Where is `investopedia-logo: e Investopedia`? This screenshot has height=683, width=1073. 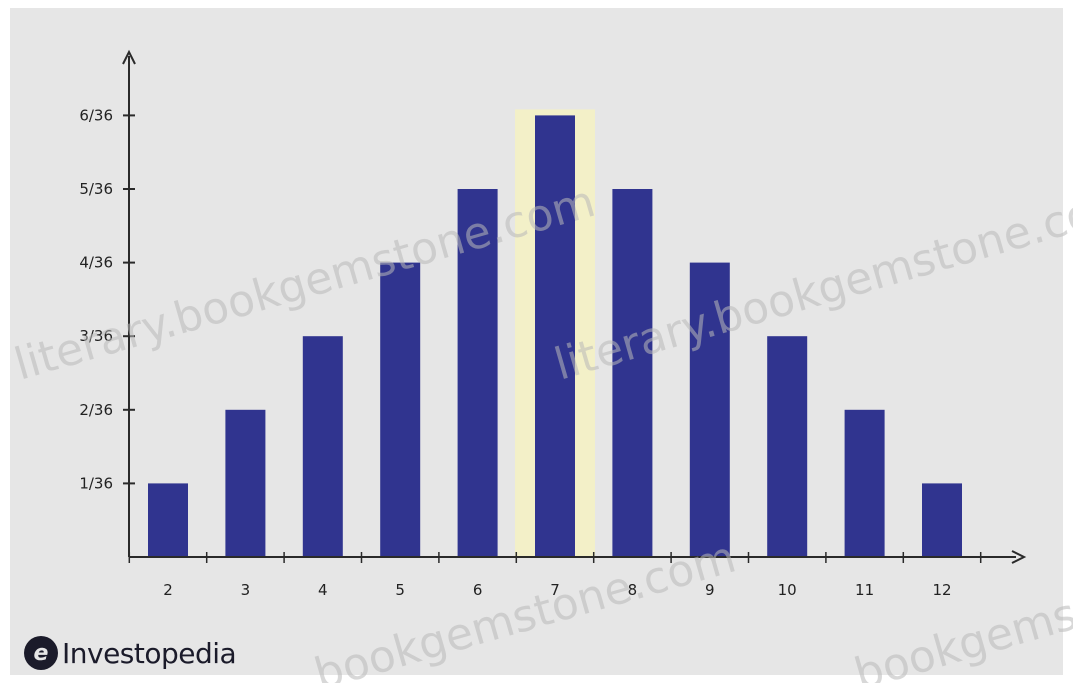
investopedia-logo: e Investopedia is located at coordinates (130, 653).